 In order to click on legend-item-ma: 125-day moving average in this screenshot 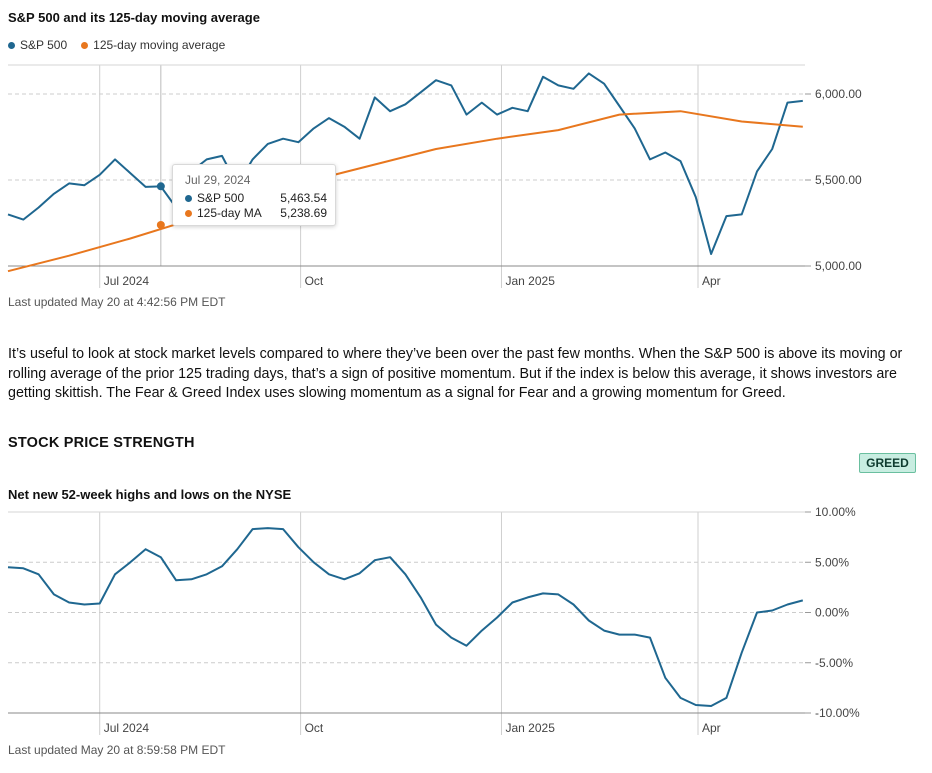, I will do `click(153, 45)`.